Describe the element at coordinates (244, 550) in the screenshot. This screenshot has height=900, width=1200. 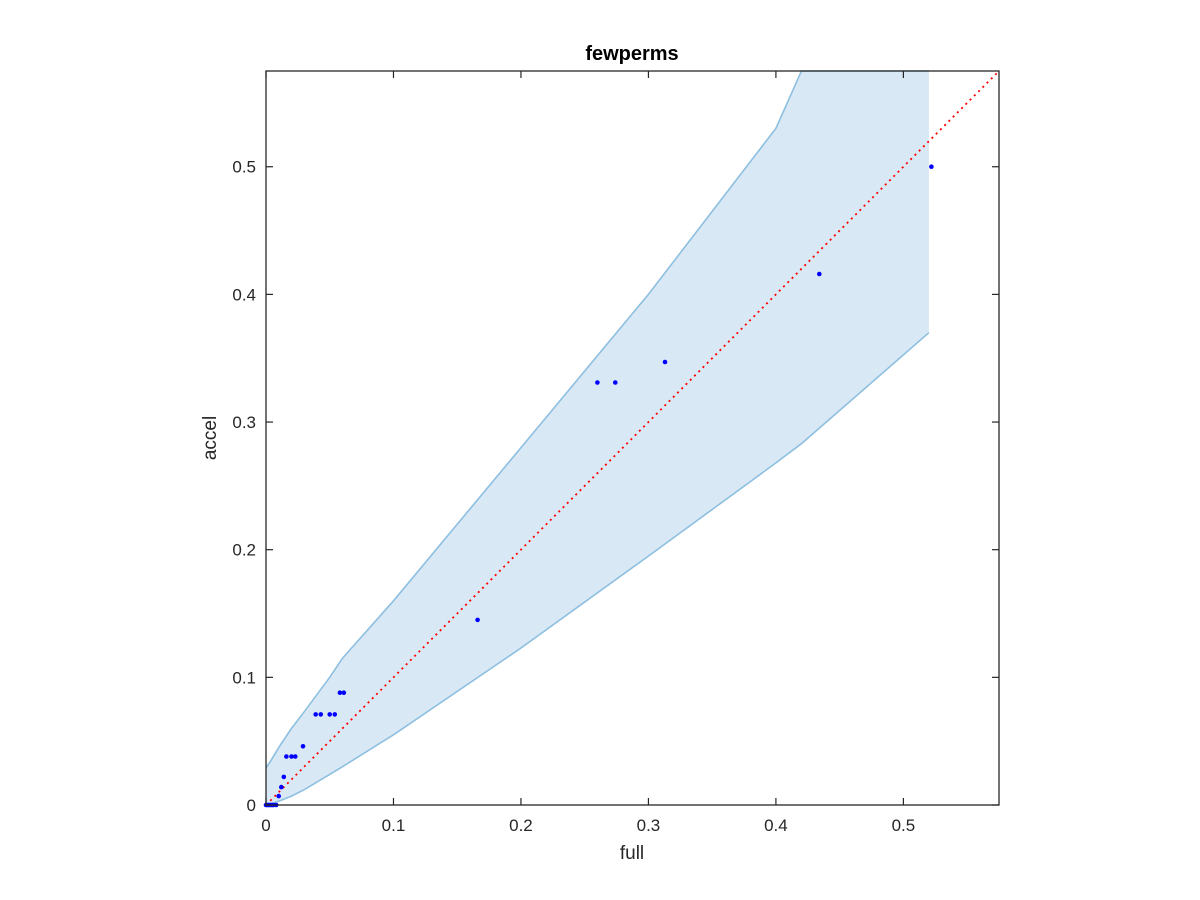
I see `y-tick-label: 0.2` at that location.